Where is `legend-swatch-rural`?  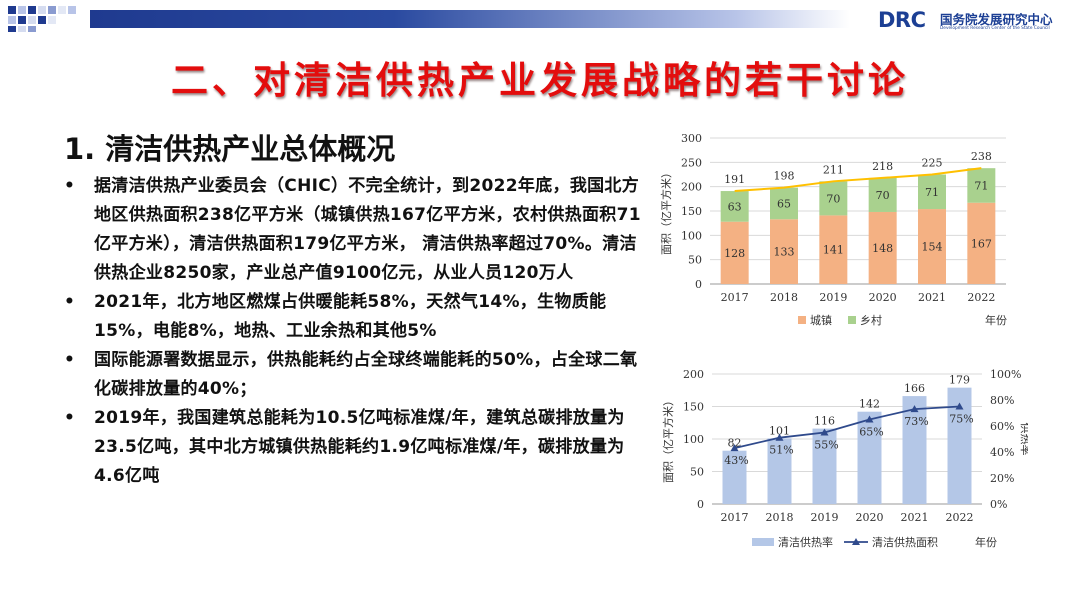 legend-swatch-rural is located at coordinates (852, 320).